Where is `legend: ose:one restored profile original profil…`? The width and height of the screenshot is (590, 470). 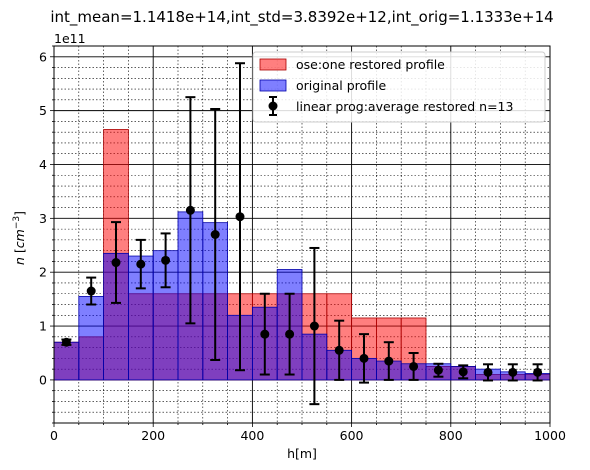
legend: ose:one restored profile original profil… is located at coordinates (399, 87).